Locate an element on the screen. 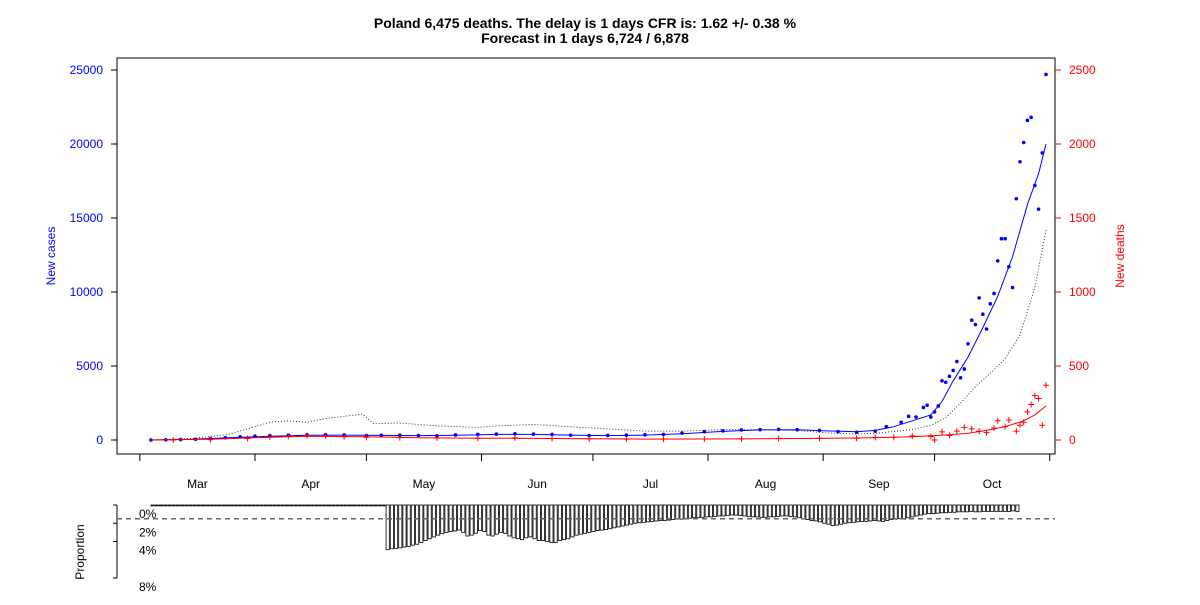 This screenshot has height=605, width=1200. proportion-tick-label: 8% is located at coordinates (148, 587).